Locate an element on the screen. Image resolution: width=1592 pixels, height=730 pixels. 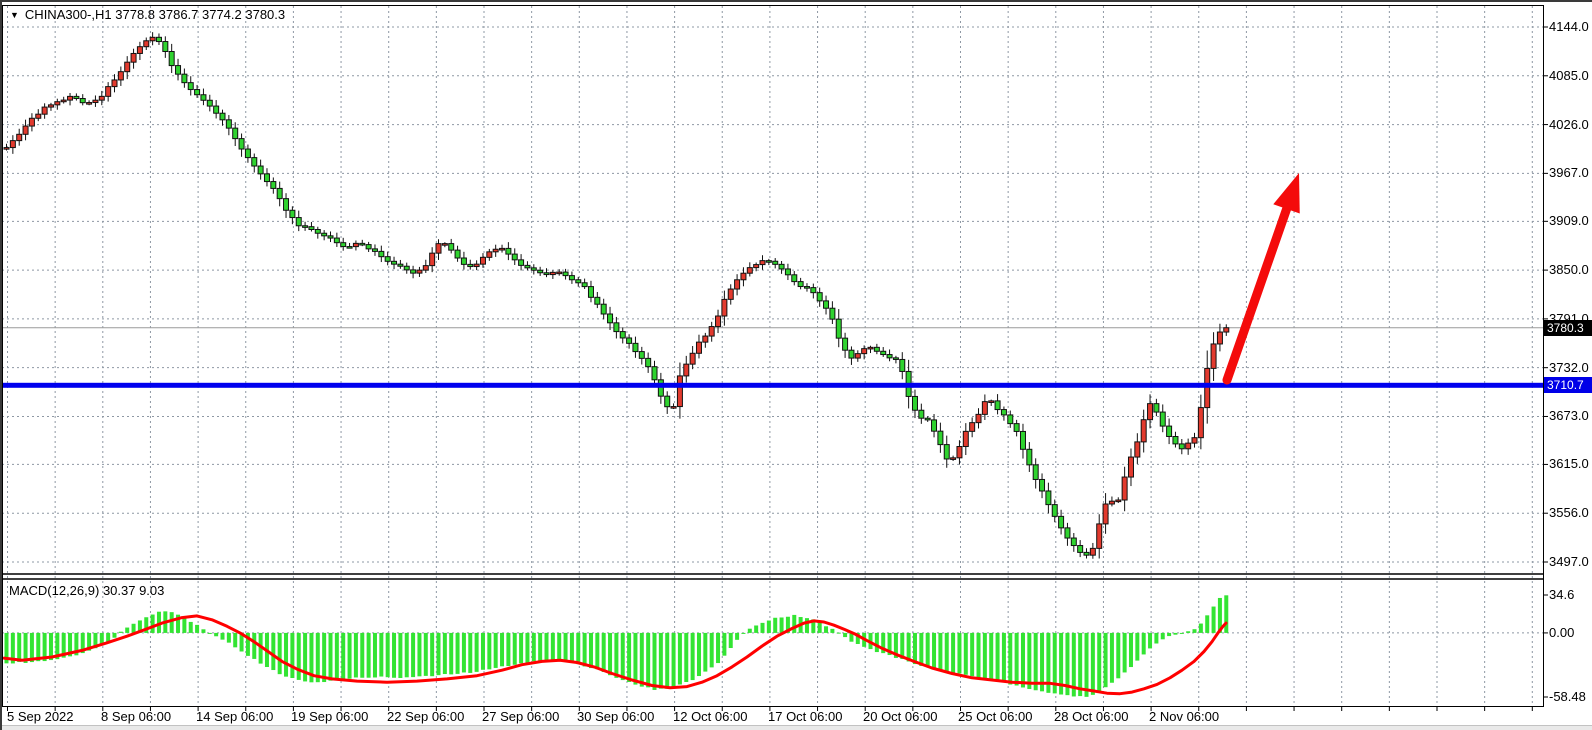
trend-arrow-head is located at coordinates (1286, 193).